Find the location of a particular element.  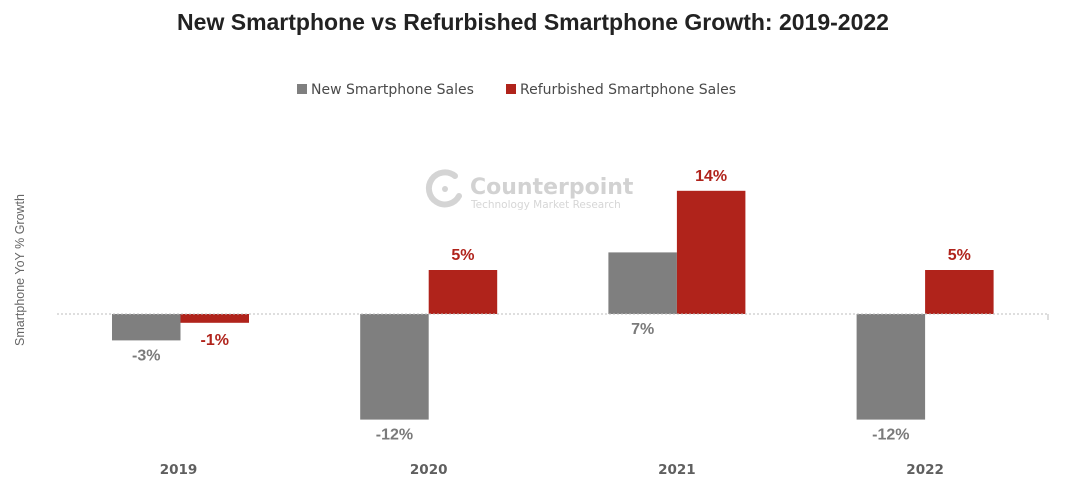

watermark: Counterpoint Technology Market Research is located at coordinates (529, 190).